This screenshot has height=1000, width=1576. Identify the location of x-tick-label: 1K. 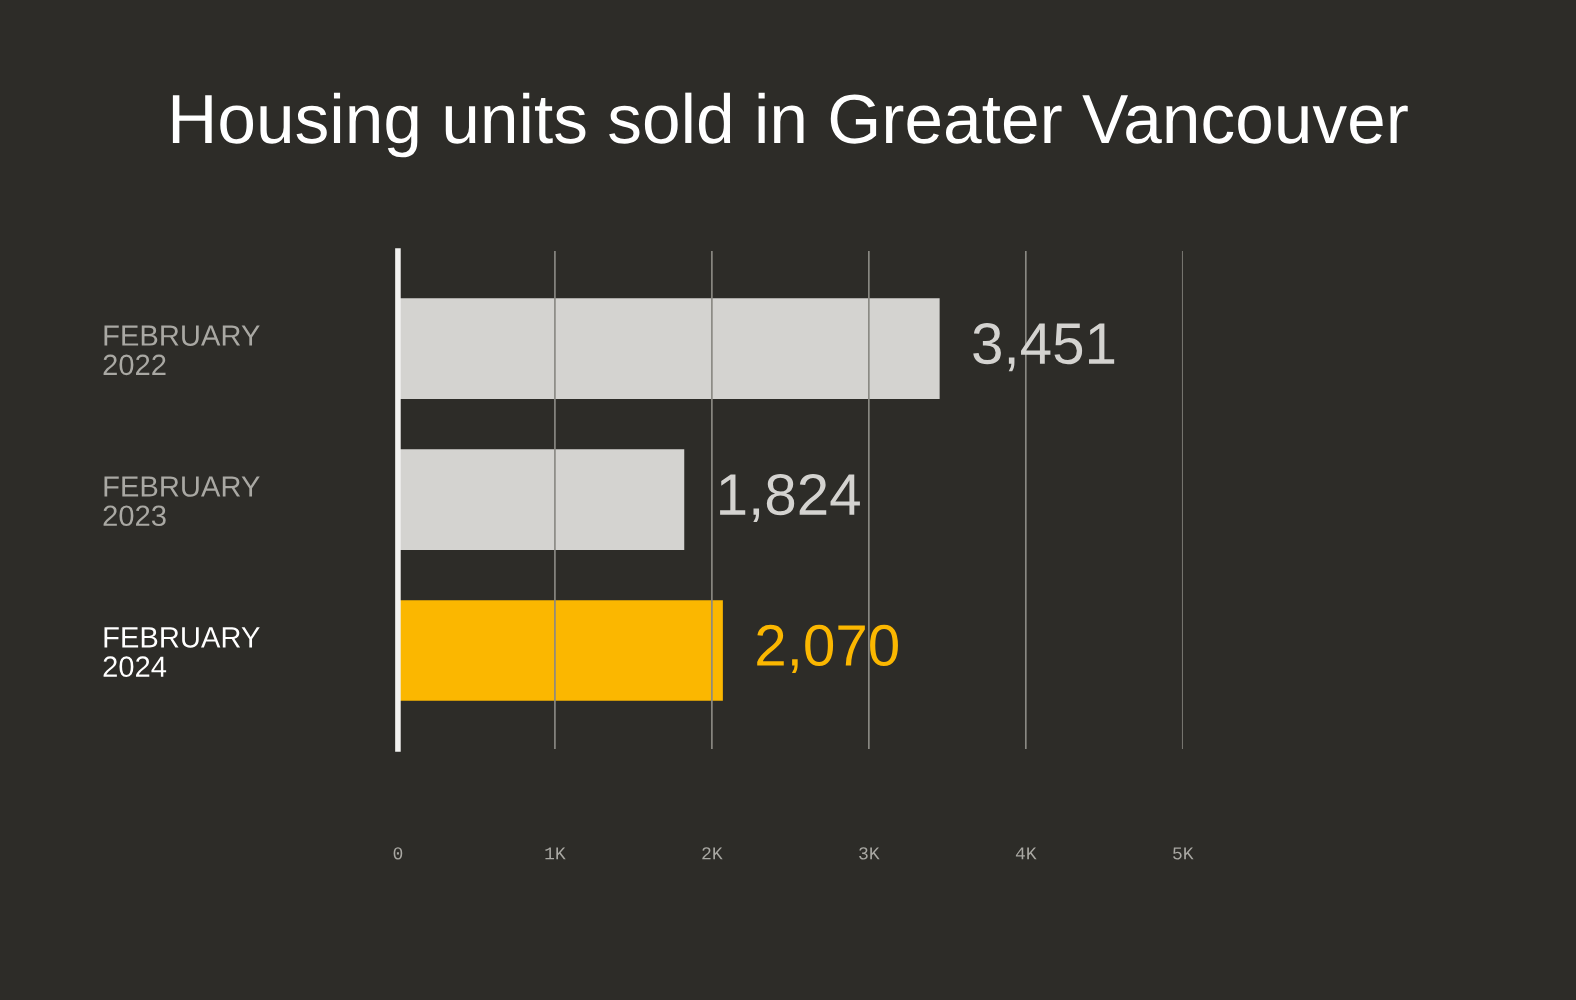
(555, 853).